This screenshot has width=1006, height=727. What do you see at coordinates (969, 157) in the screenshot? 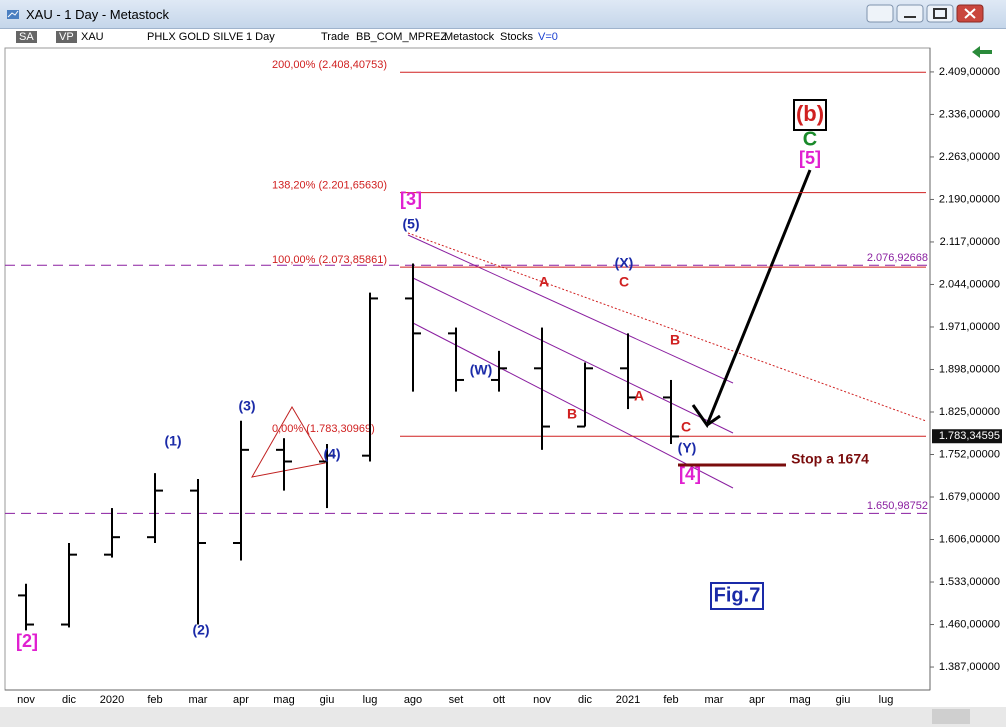
I see `y-tick-label: 2.263,00000` at bounding box center [969, 157].